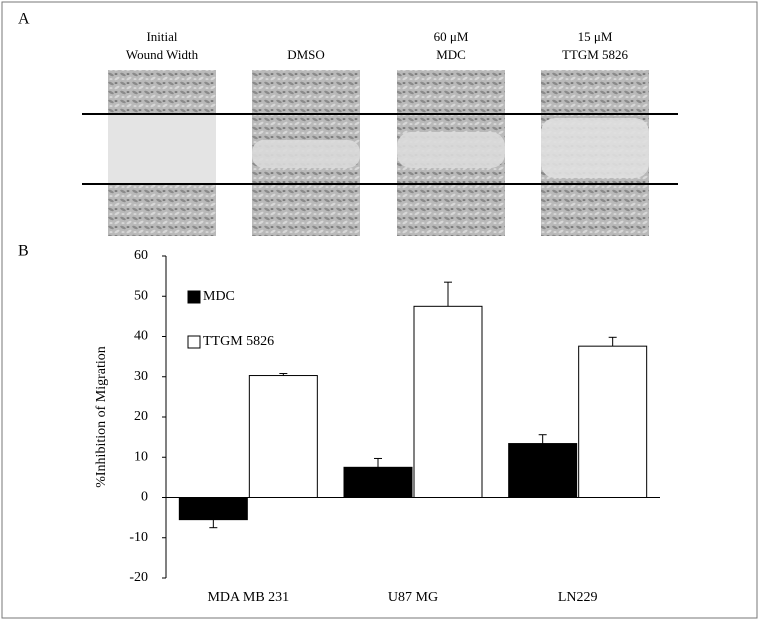 The height and width of the screenshot is (621, 760). I want to click on y-tick-label: -10, so click(138, 537).